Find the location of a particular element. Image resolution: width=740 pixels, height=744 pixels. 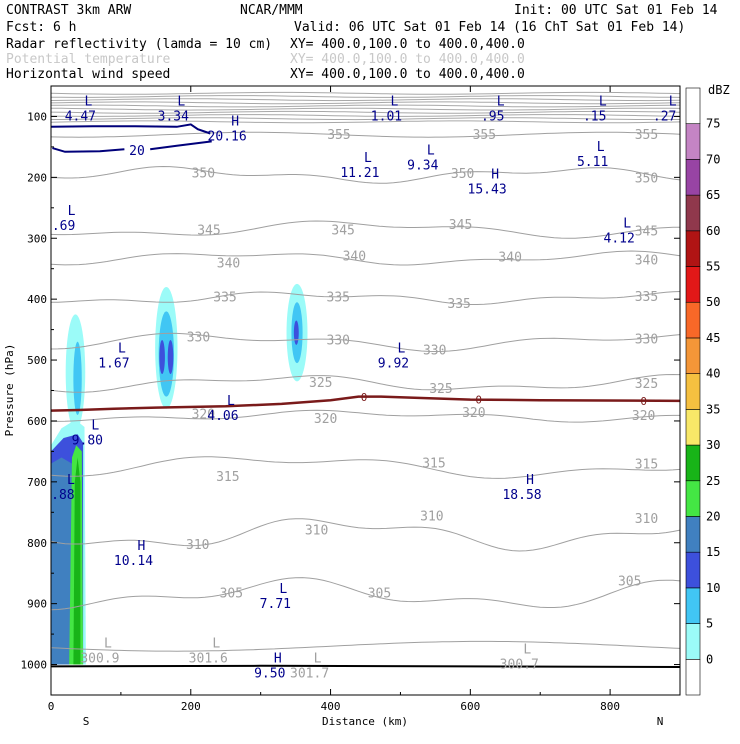

colorbar-level-label: 20 is located at coordinates (713, 516).